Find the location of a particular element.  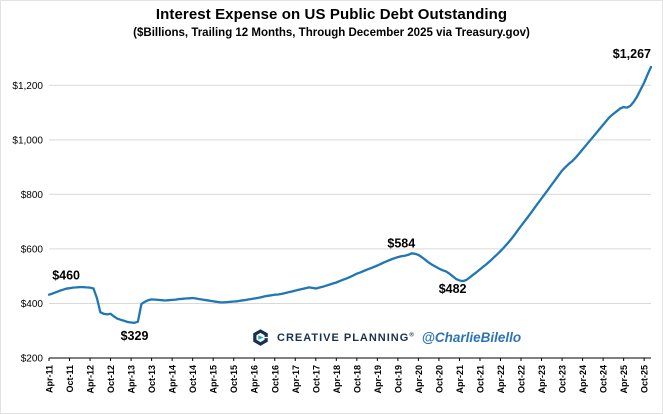

x-tick-label: Oct-11 is located at coordinates (70, 379).